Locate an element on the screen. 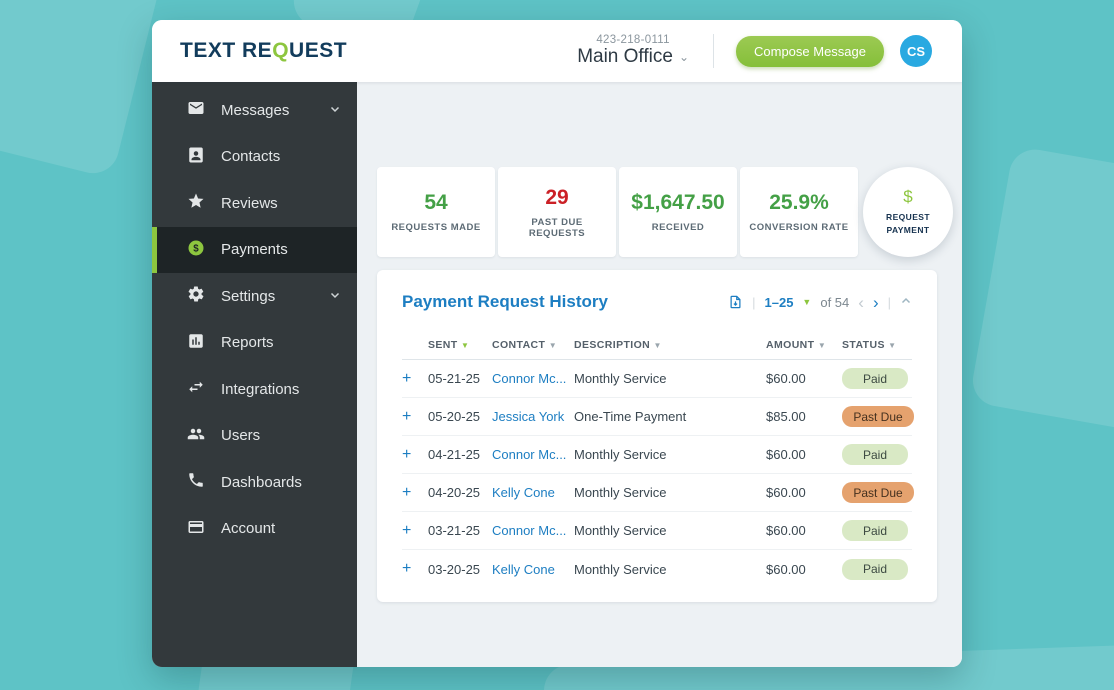 The height and width of the screenshot is (690, 1114). sidebar-item-users: Users is located at coordinates (254, 436).